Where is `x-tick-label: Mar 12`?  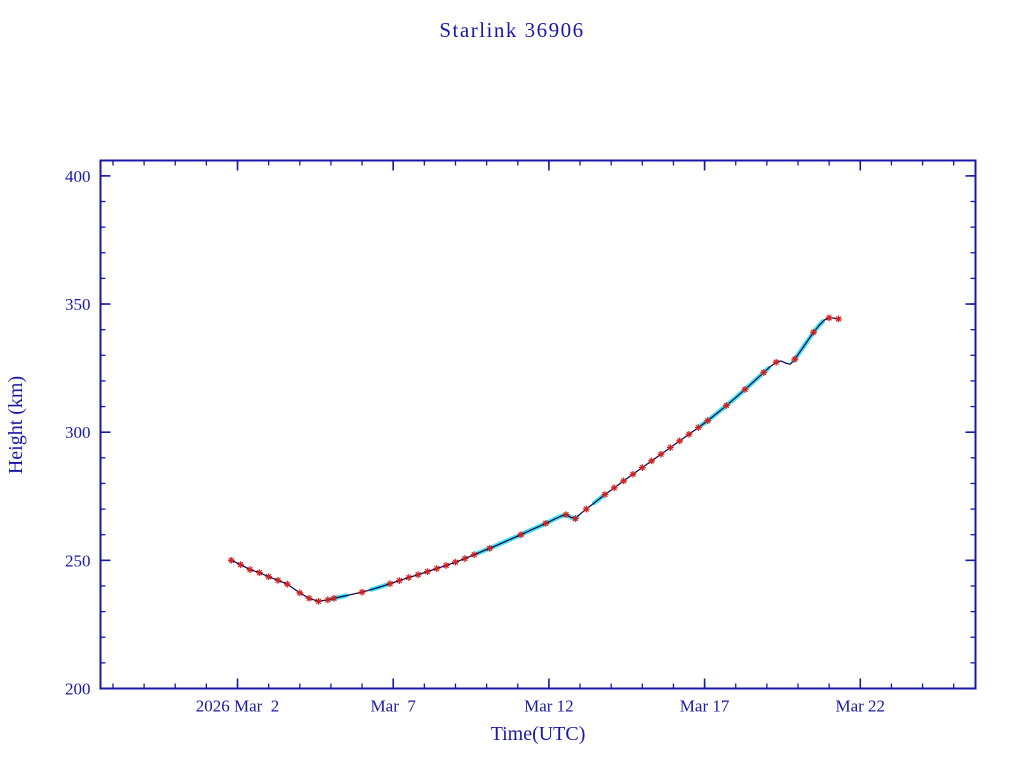 x-tick-label: Mar 12 is located at coordinates (549, 706).